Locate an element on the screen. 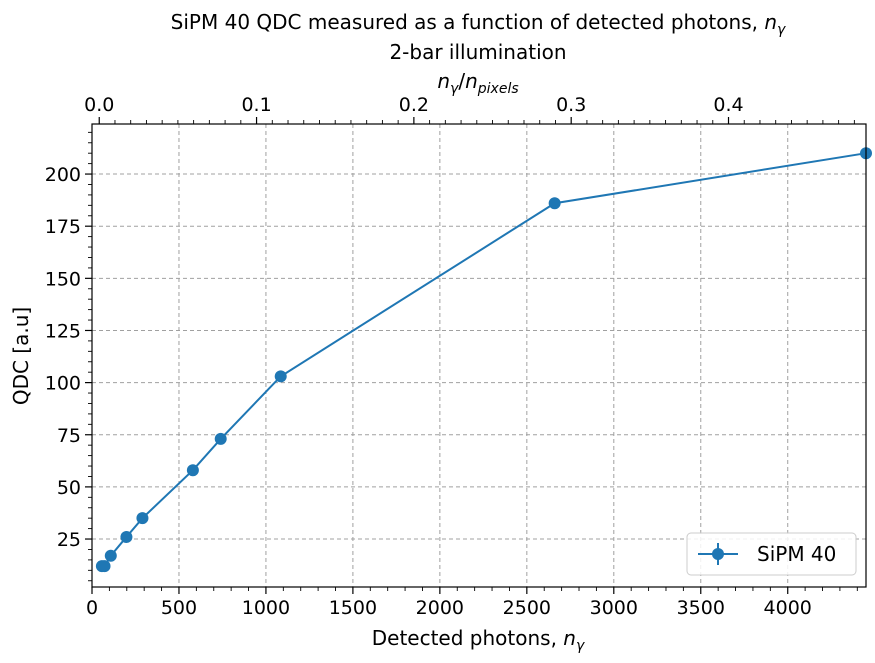 This screenshot has width=875, height=663. top-axis-label: nγ/npixels is located at coordinates (477, 83).